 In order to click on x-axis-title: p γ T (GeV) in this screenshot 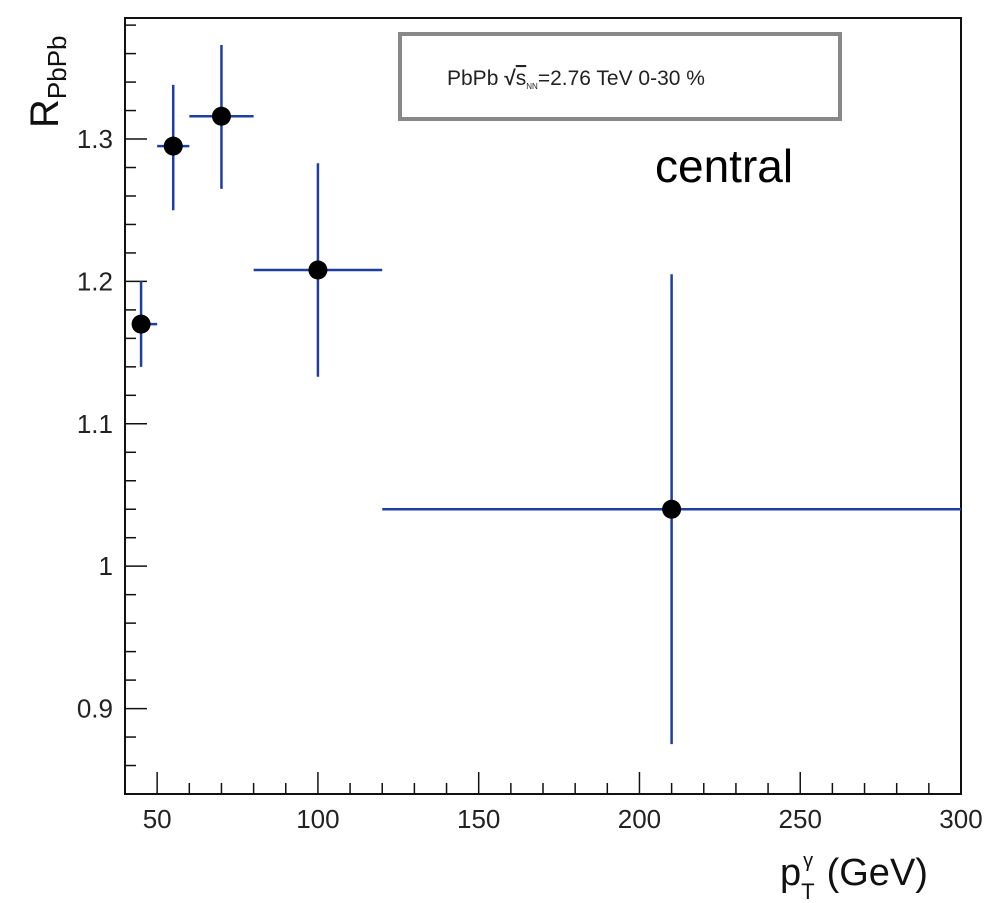, I will do `click(854, 876)`.